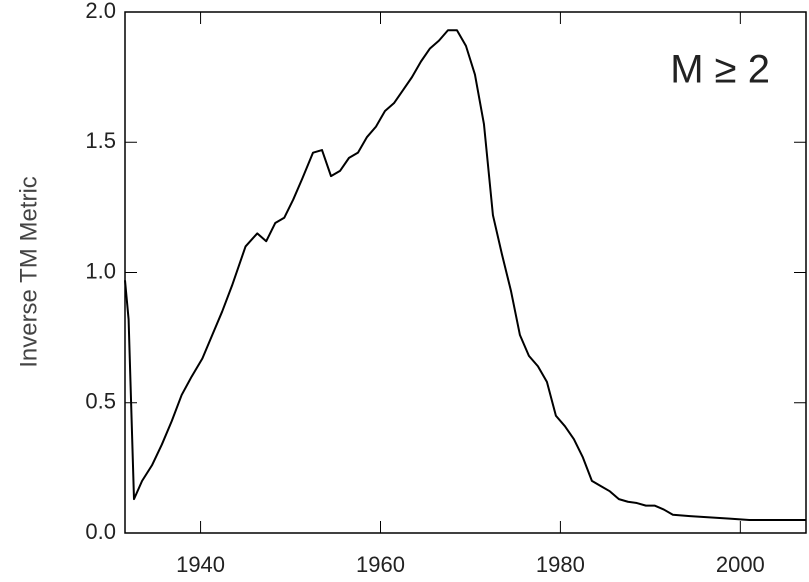 This screenshot has width=809, height=582. I want to click on y-tick-label: 0.5, so click(100, 401).